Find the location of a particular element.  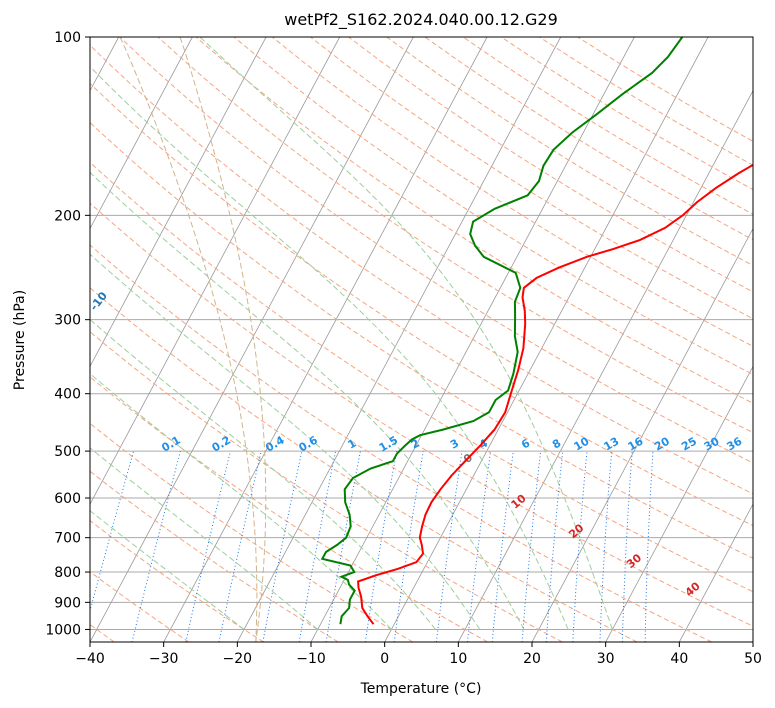

y-tick-label: 100 is located at coordinates (67, 38).